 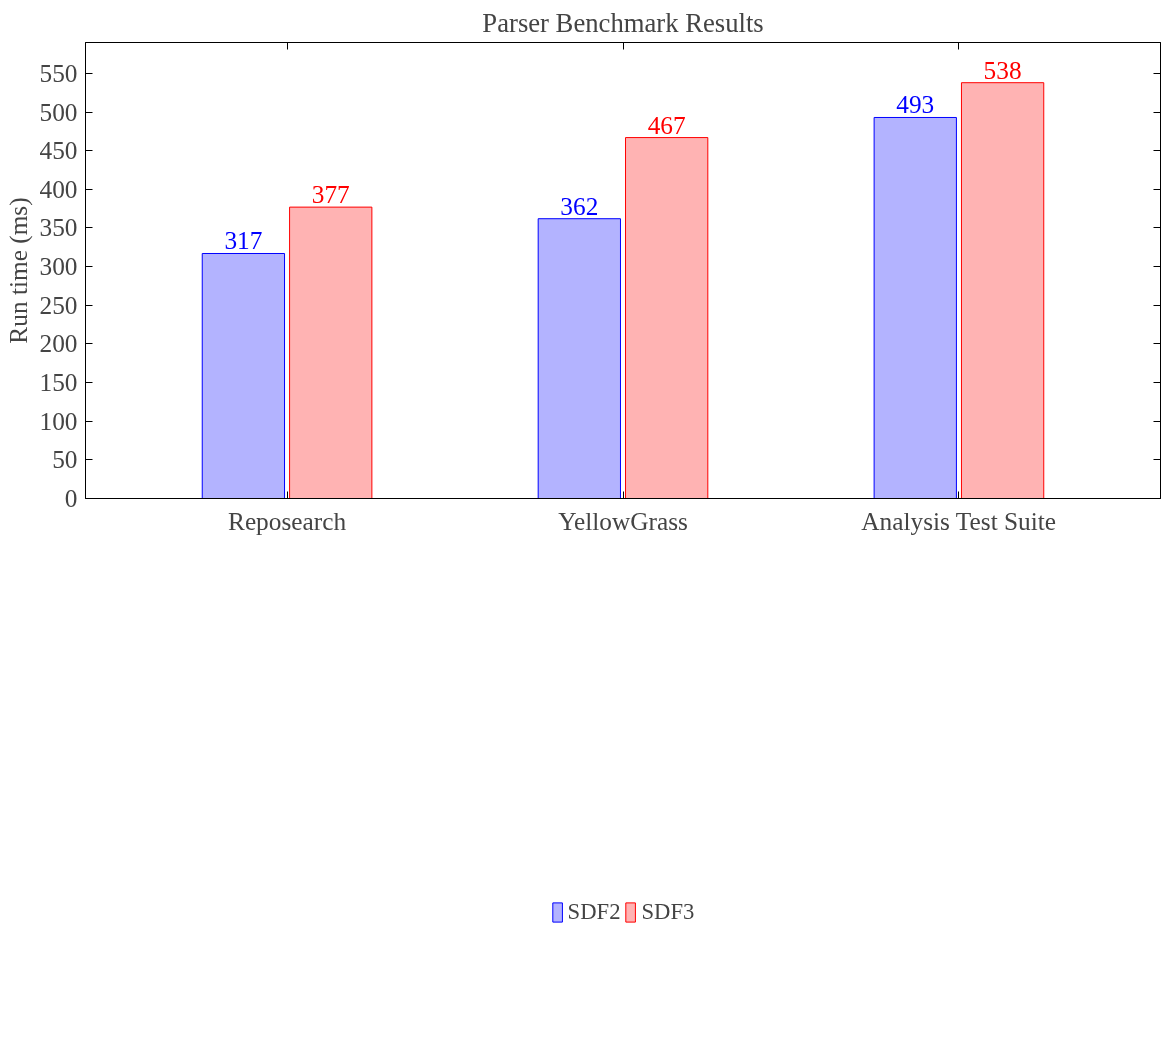 What do you see at coordinates (330, 194) in the screenshot?
I see `data-label: 377` at bounding box center [330, 194].